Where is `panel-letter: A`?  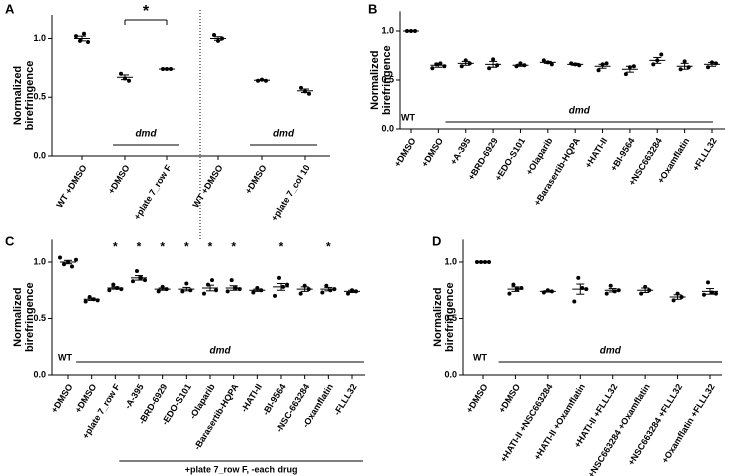
panel-letter: A is located at coordinates (10, 8).